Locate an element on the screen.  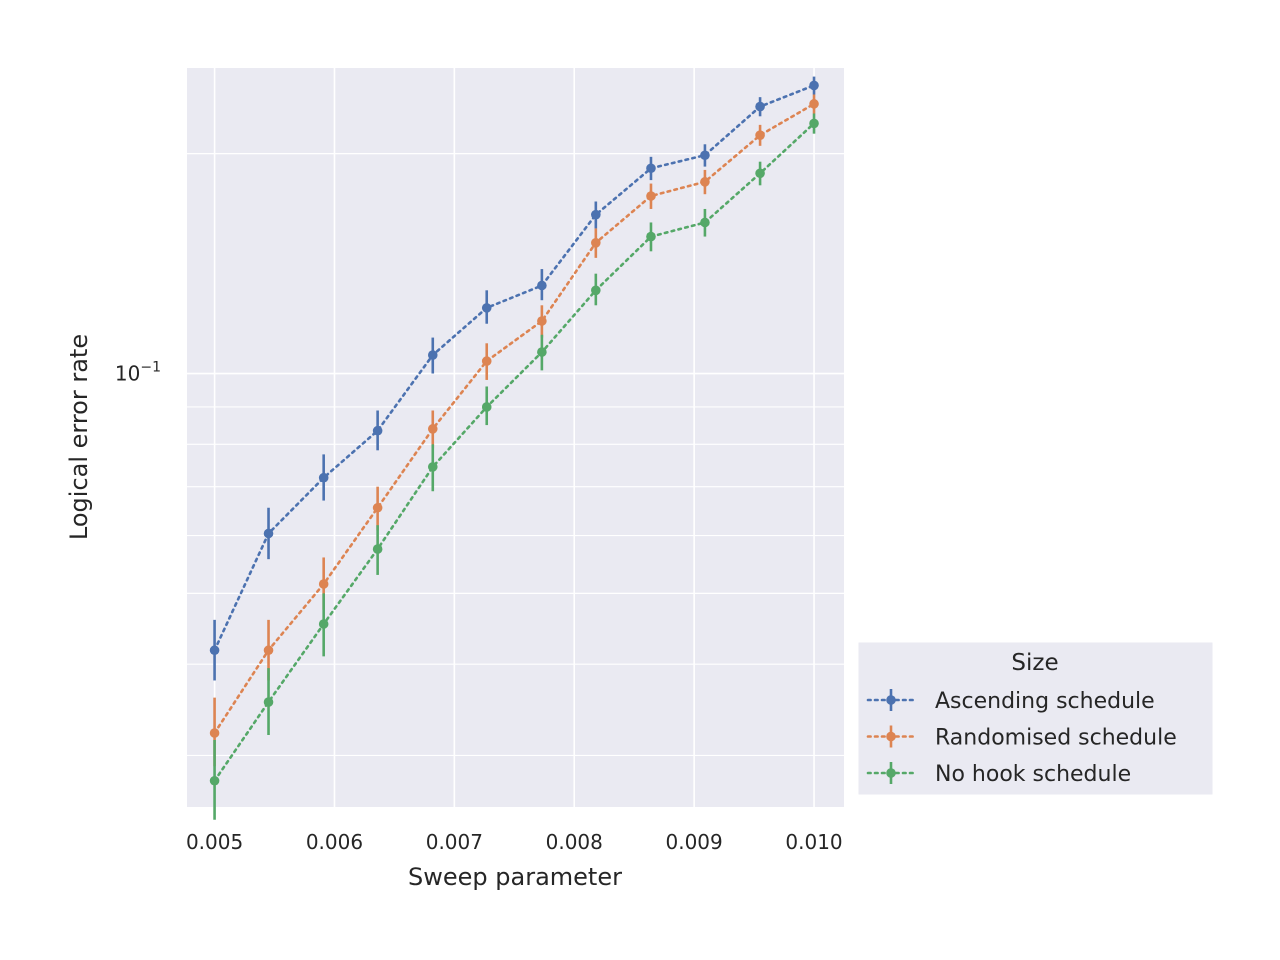
x-tick-label: 0.005 is located at coordinates (214, 842).